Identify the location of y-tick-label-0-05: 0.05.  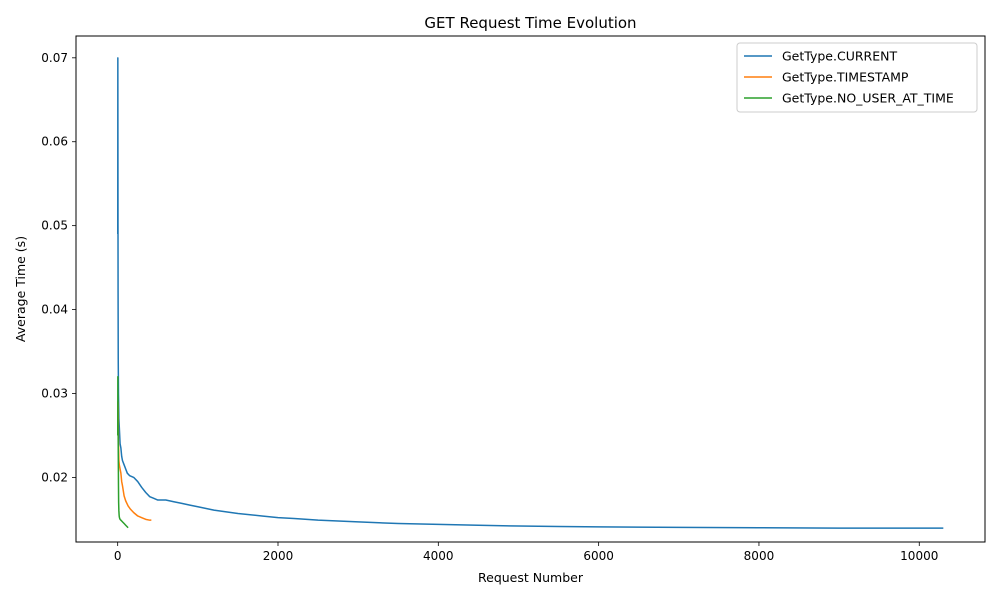
(54, 226).